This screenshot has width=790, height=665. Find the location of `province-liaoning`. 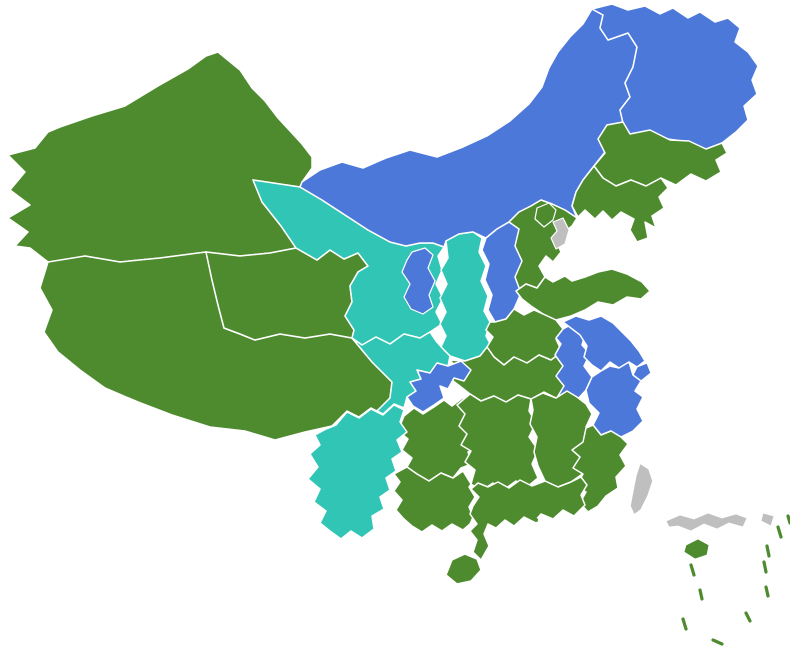

province-liaoning is located at coordinates (620, 204).